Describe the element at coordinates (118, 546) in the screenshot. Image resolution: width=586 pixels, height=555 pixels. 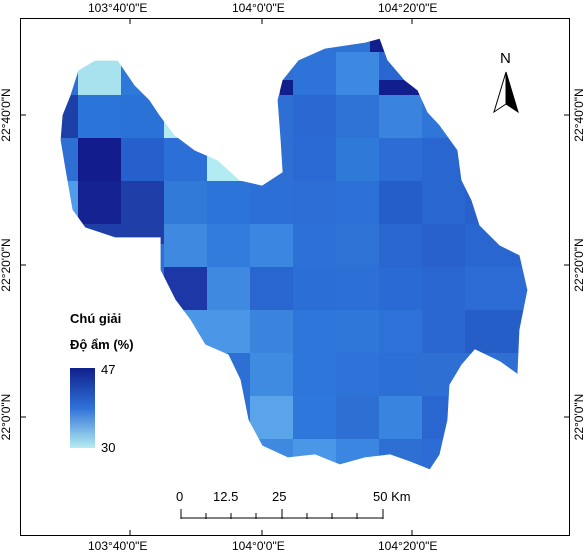
I see `coord-bottom-1: 103°40'0"E` at that location.